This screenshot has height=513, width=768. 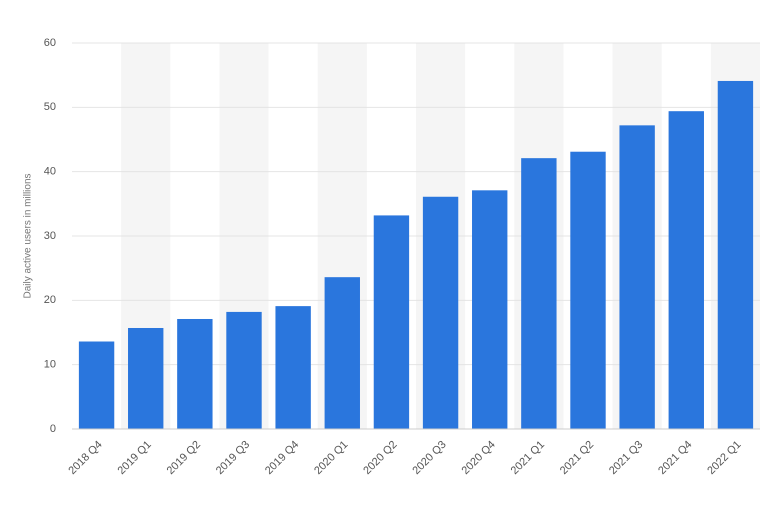 I want to click on x-tick-label: 2022 Q1, so click(x=724, y=458).